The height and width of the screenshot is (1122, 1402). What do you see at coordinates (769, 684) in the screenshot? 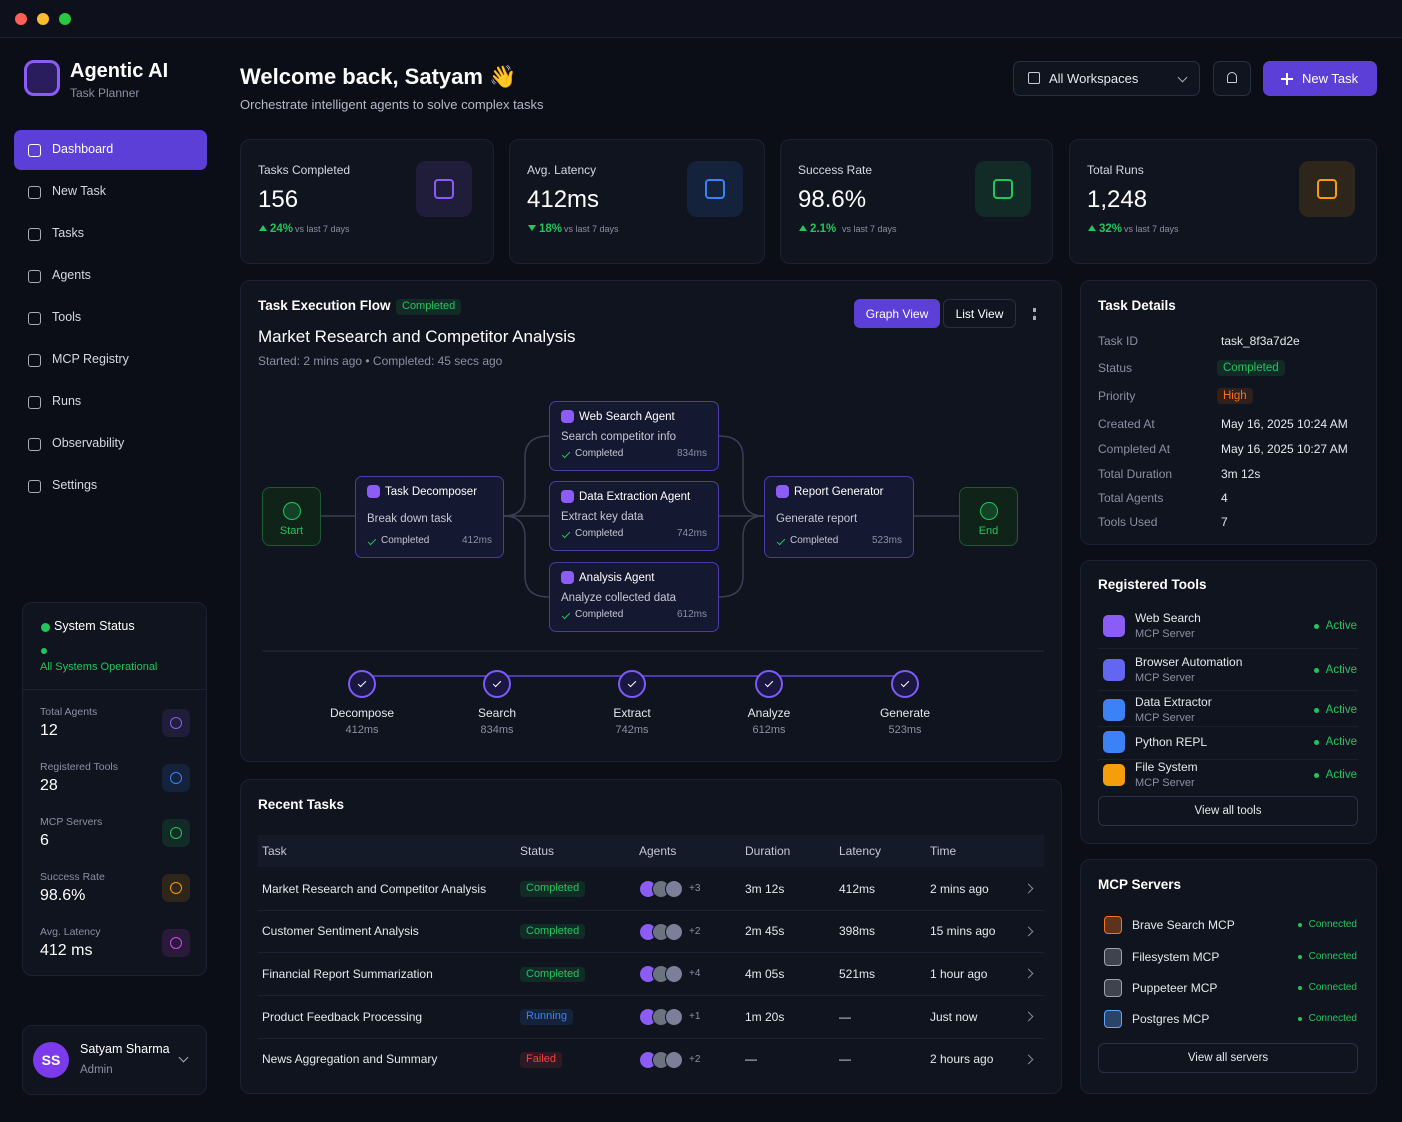
I see `step-circle` at bounding box center [769, 684].